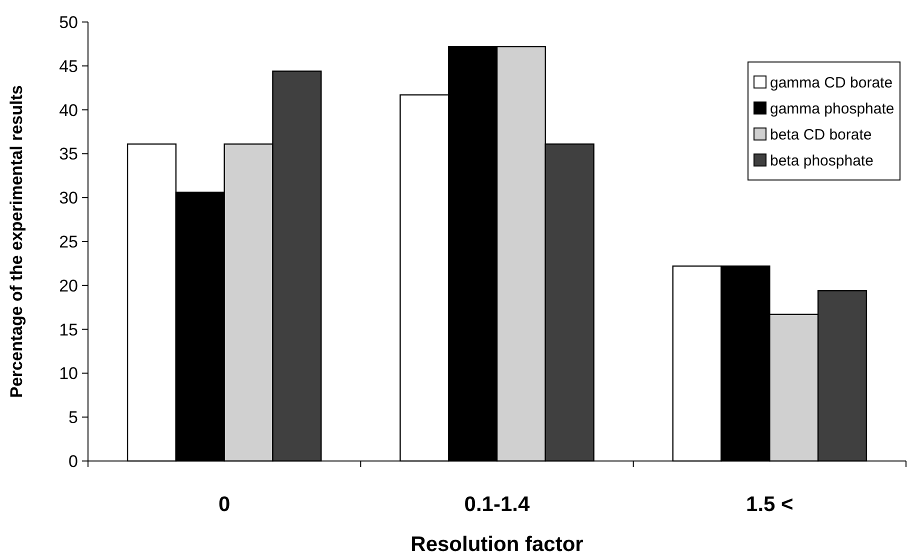 This screenshot has height=559, width=916. I want to click on legend-label: gamma CD borate, so click(831, 83).